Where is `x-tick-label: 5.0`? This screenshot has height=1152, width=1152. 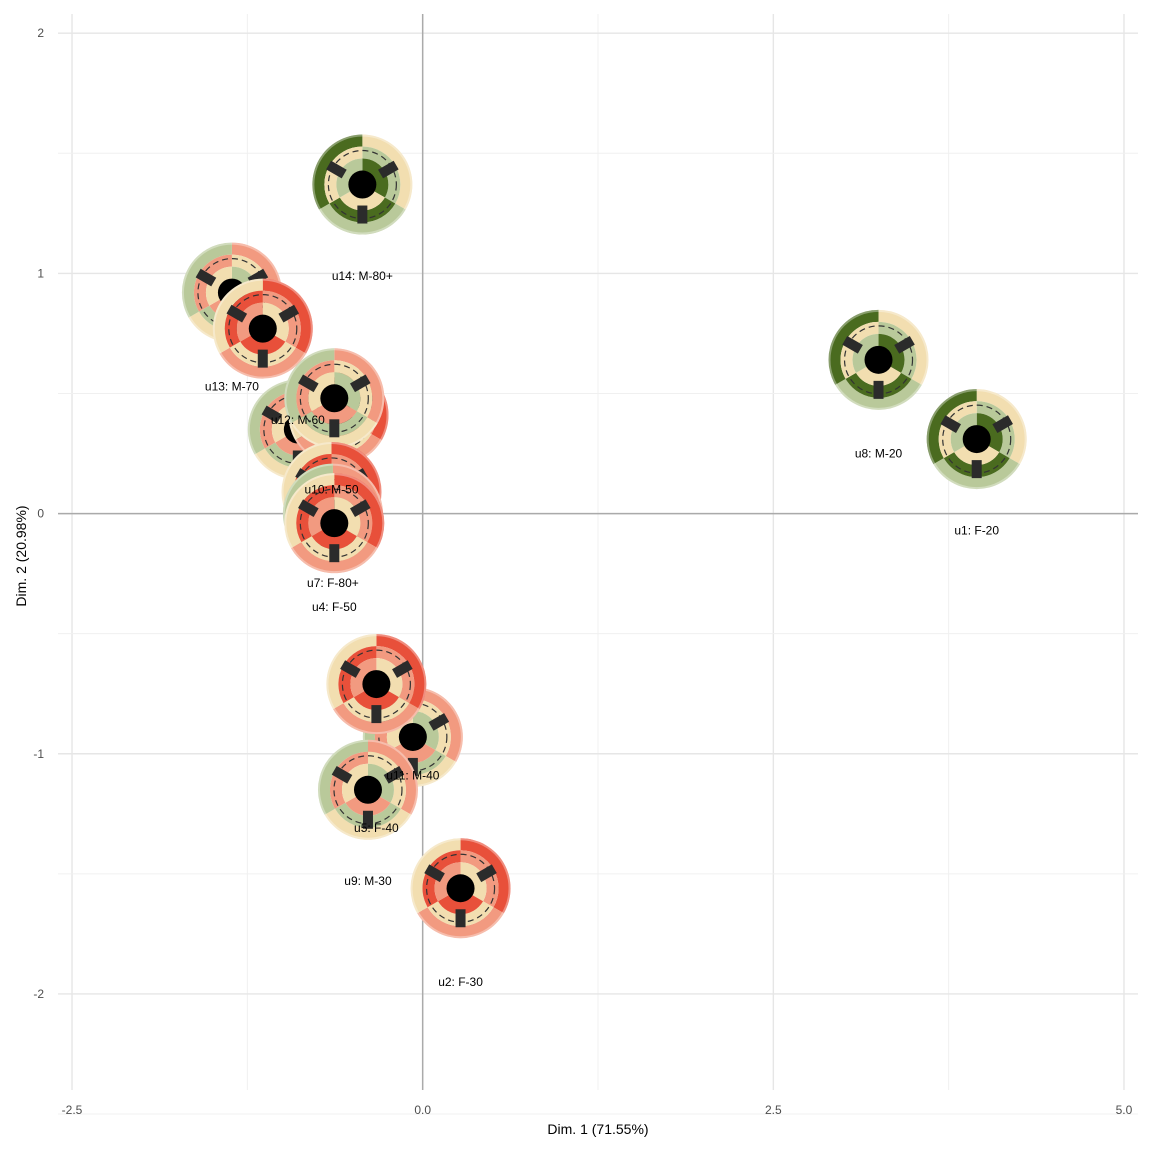
x-tick-label: 5.0 is located at coordinates (1124, 1110).